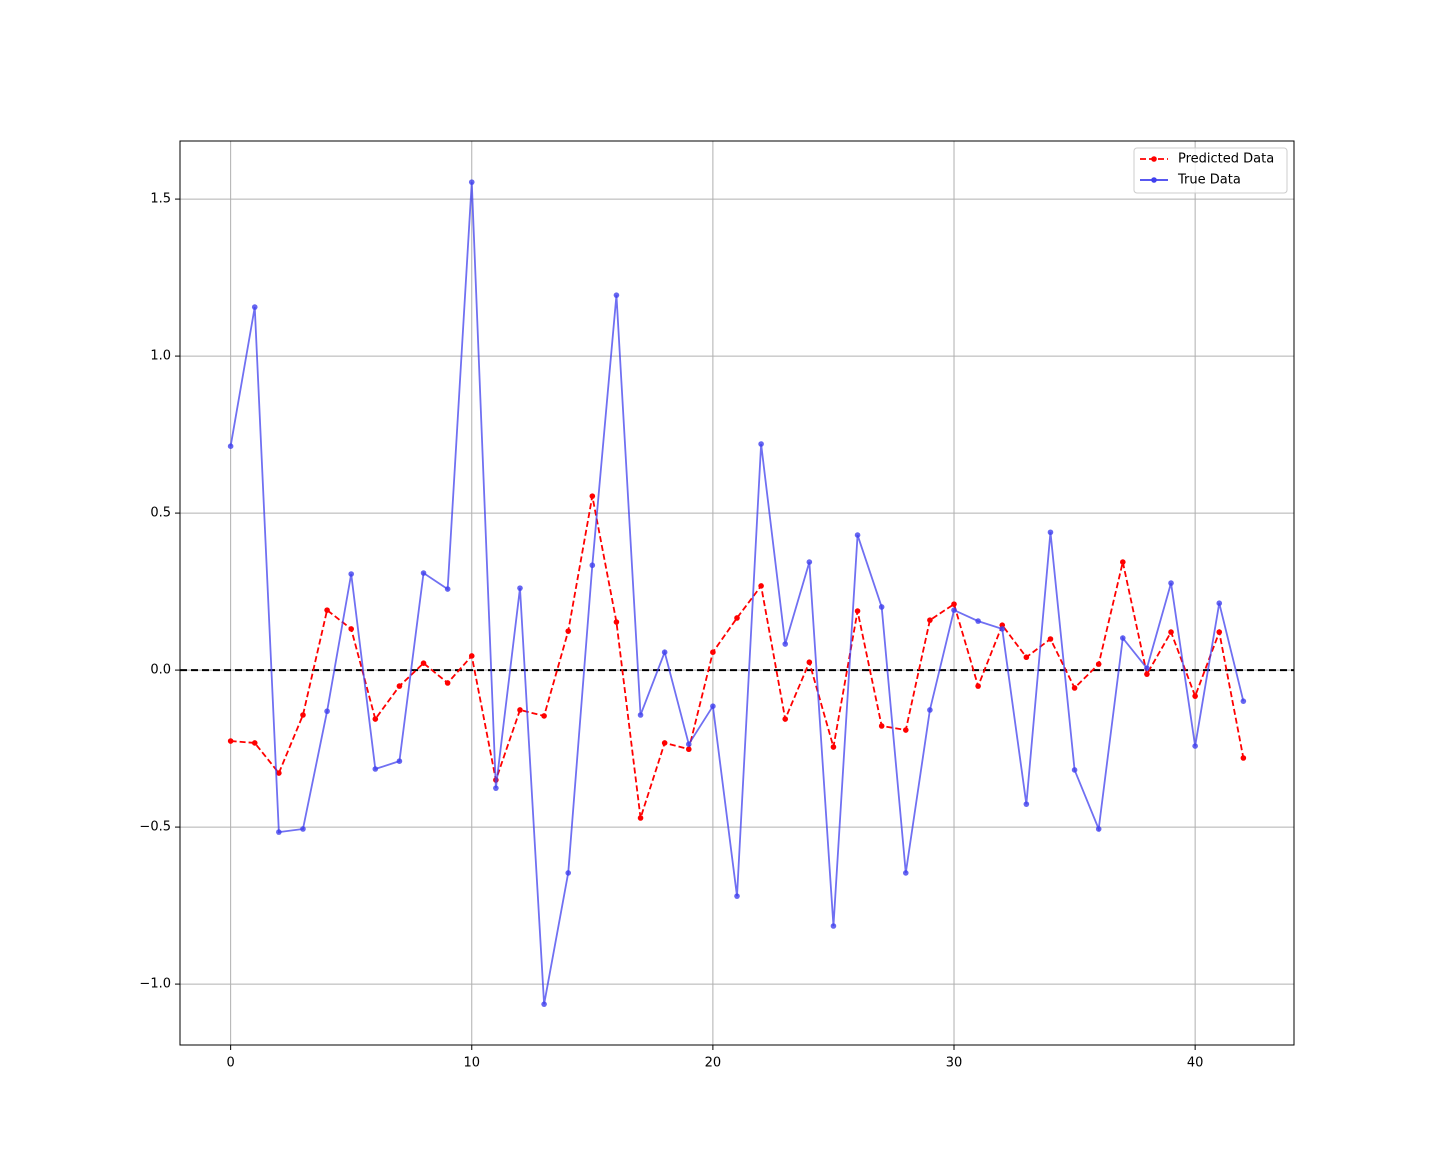 This screenshot has width=1438, height=1174. Describe the element at coordinates (1209, 180) in the screenshot. I see `legend-label: True Data` at that location.